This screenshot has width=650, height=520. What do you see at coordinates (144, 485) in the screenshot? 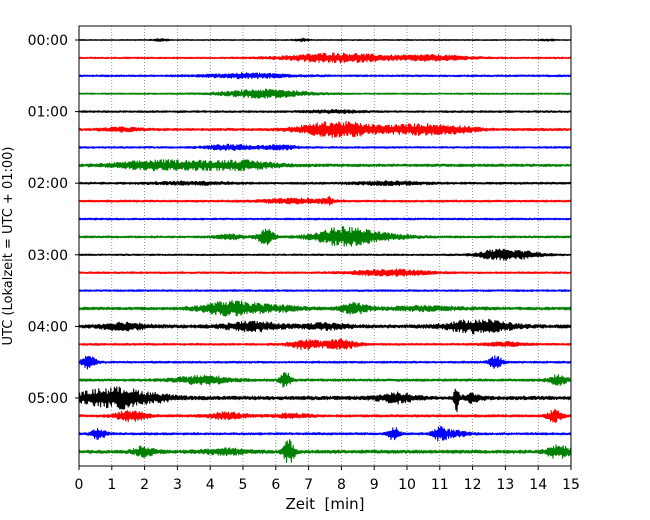
I see `x-tick-label: 2` at bounding box center [144, 485].